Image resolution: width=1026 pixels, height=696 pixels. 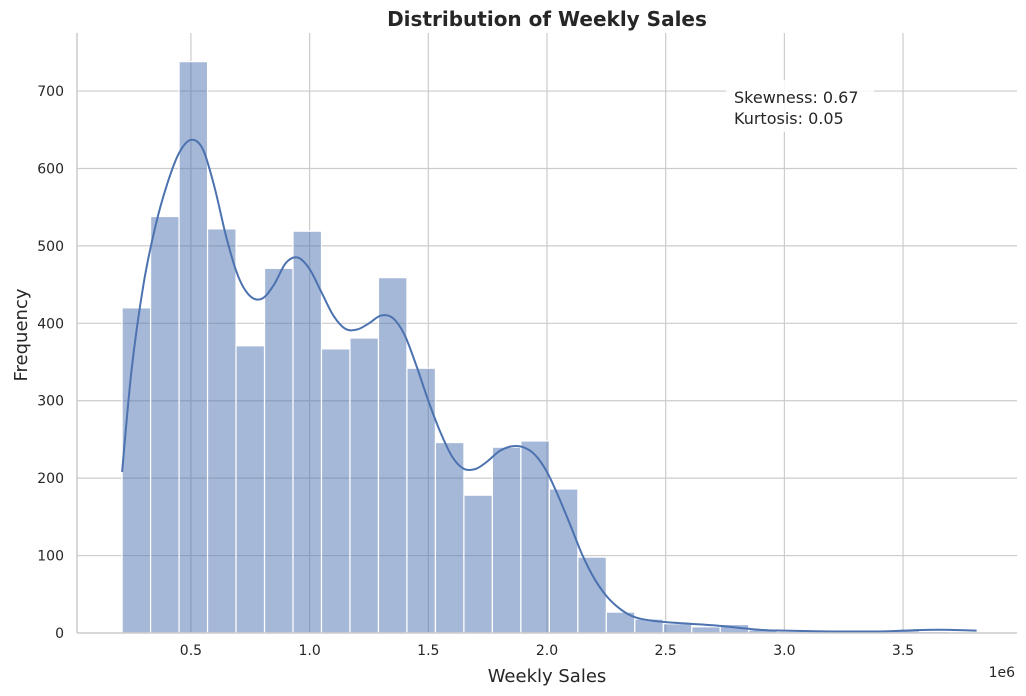 I want to click on x-tick-label: 1.5, so click(x=428, y=651).